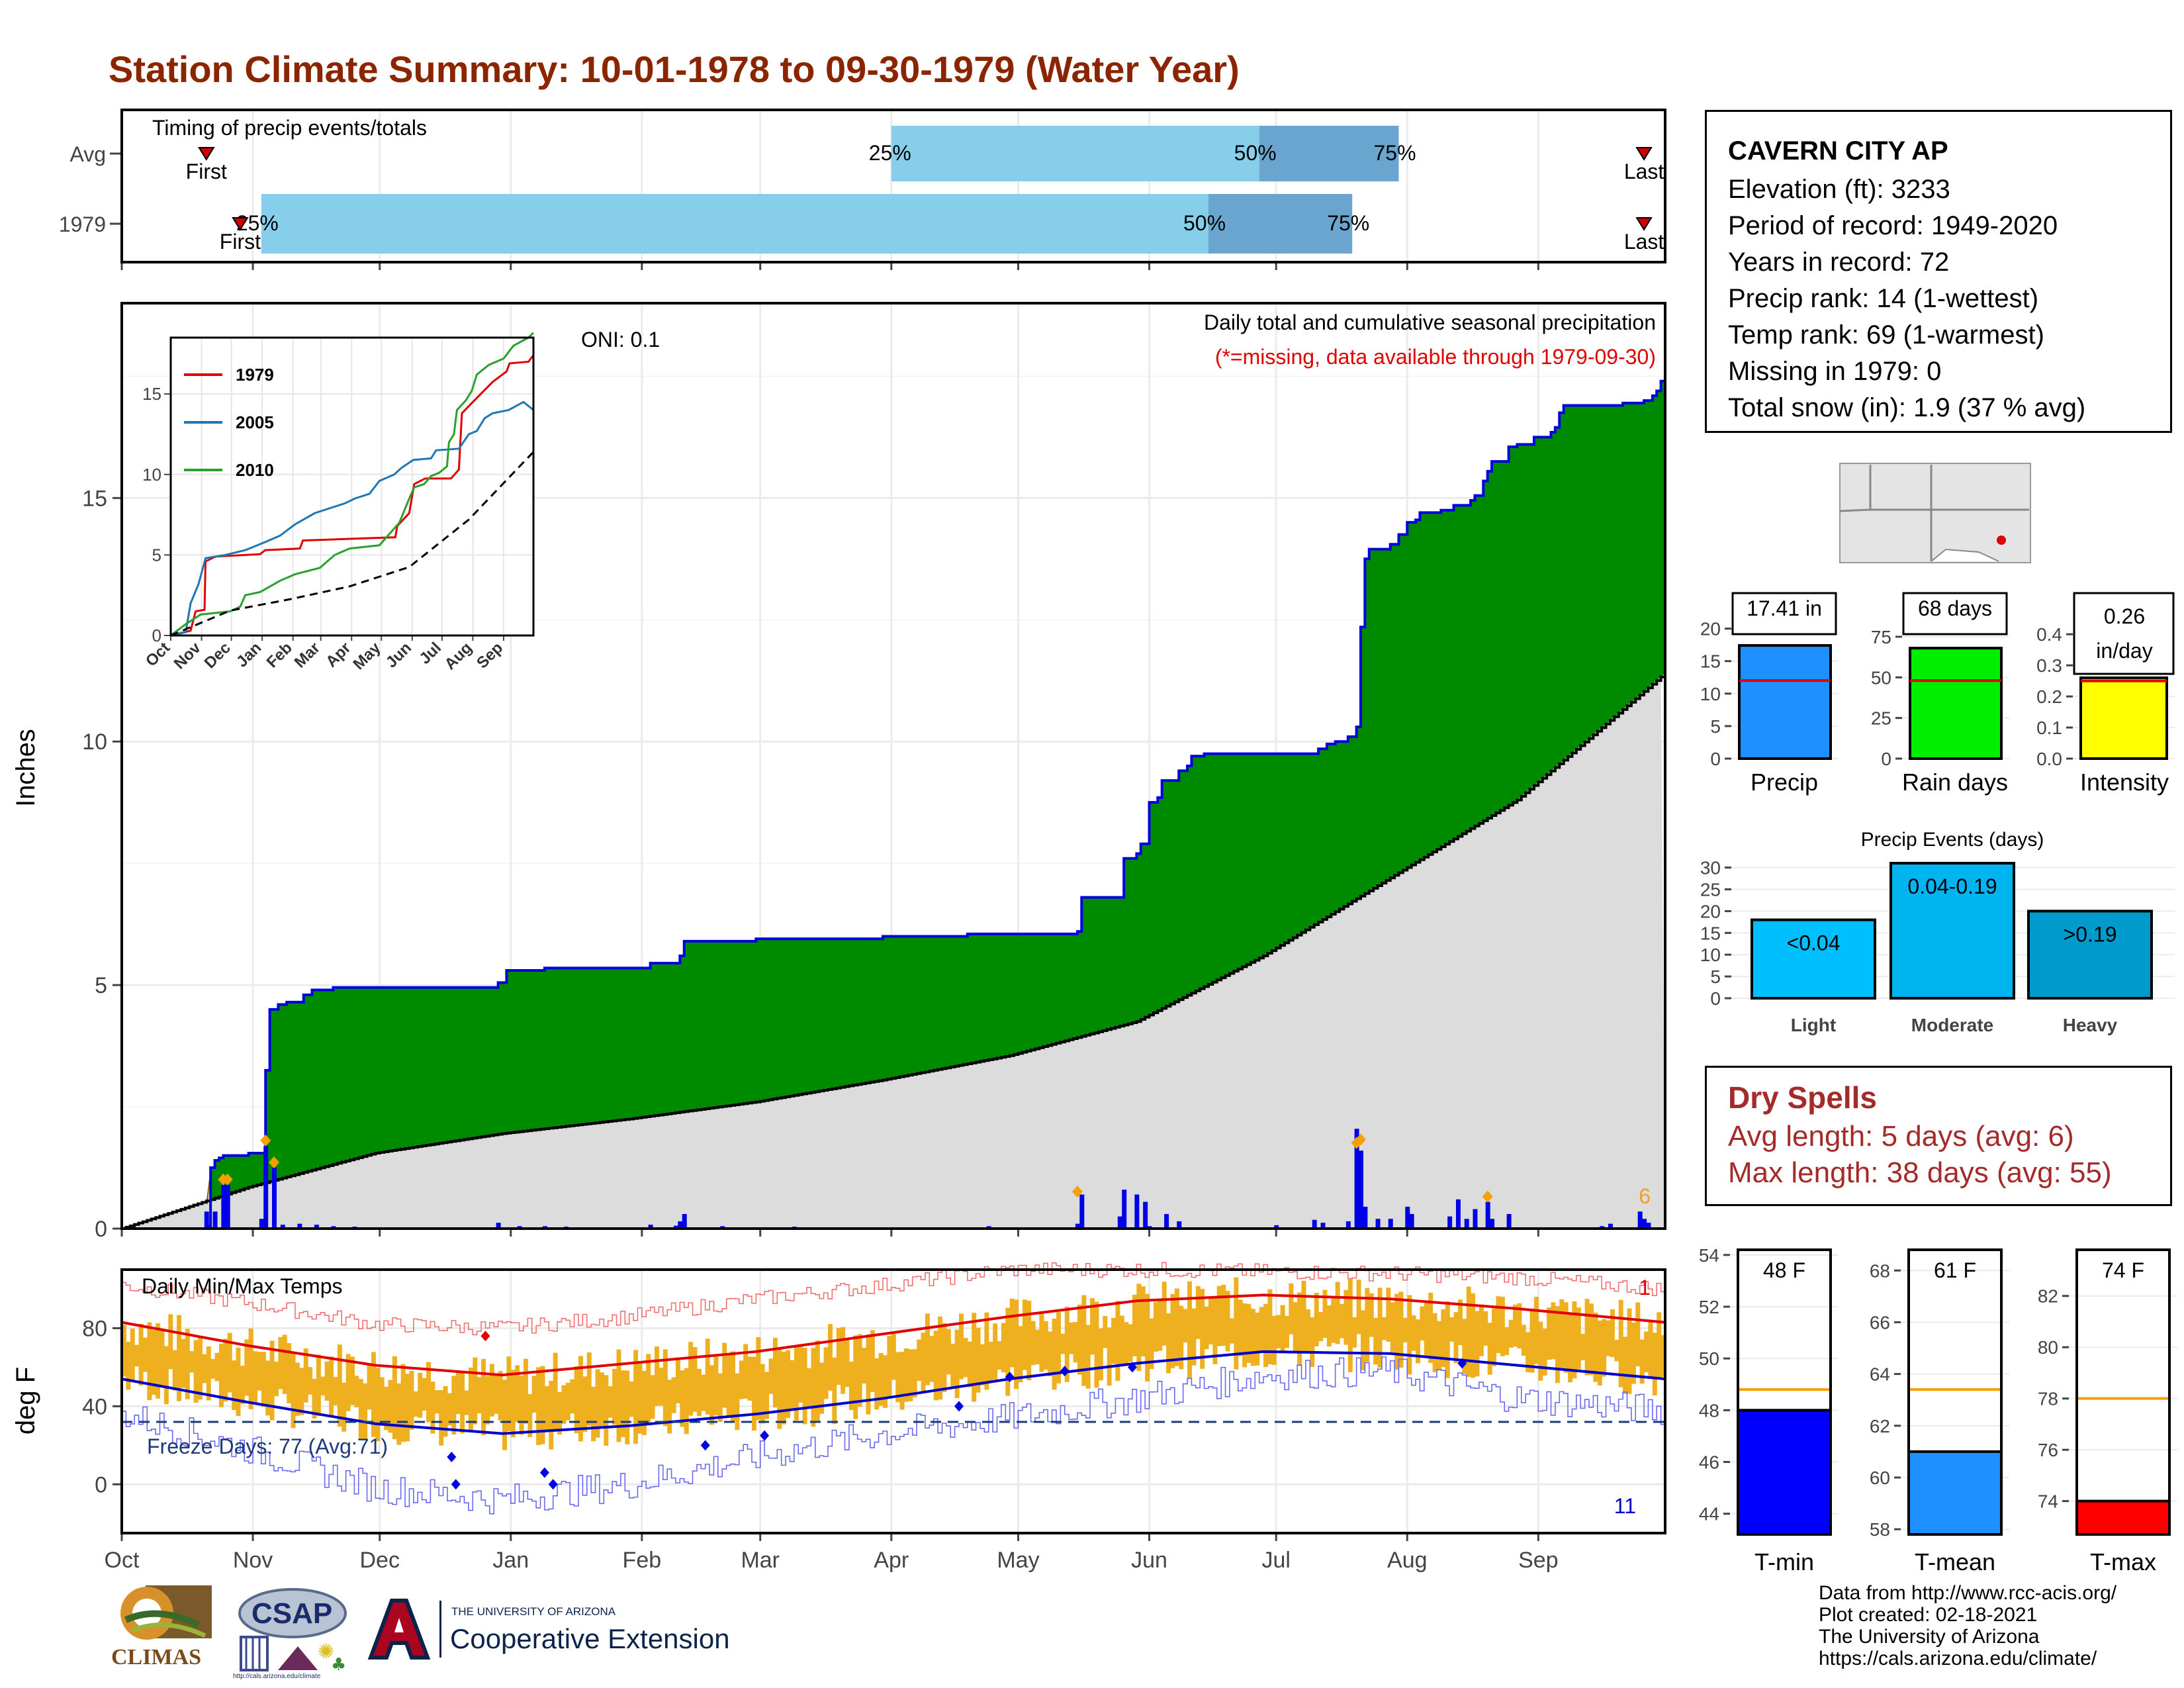 The image size is (2184, 1688). What do you see at coordinates (156, 555) in the screenshot?
I see `inset-ytick-label: 5` at bounding box center [156, 555].